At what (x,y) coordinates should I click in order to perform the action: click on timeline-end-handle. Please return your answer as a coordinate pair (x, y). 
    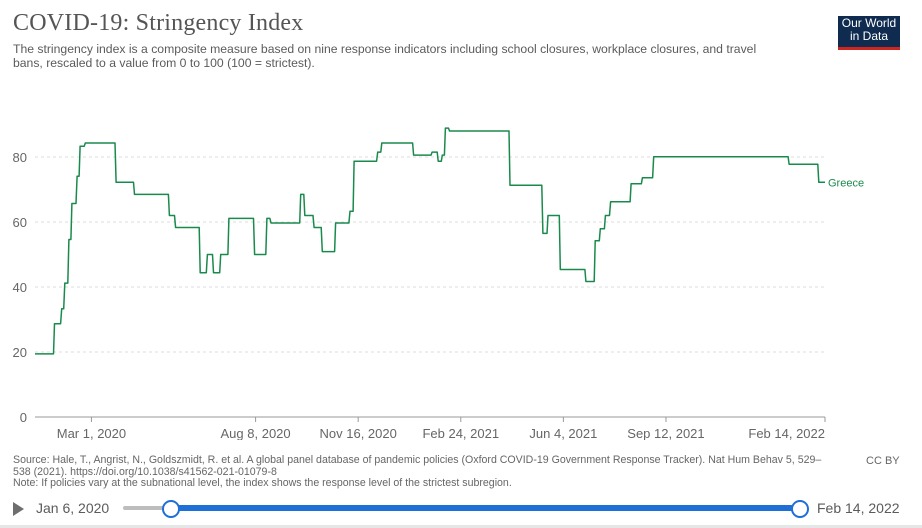
    Looking at the image, I should click on (800, 509).